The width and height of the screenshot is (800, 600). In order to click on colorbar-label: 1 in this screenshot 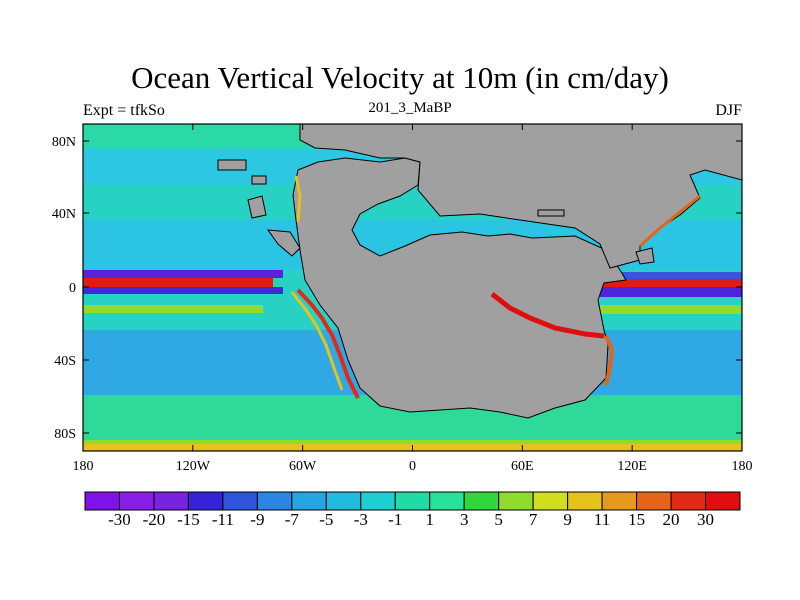, I will do `click(429, 519)`.